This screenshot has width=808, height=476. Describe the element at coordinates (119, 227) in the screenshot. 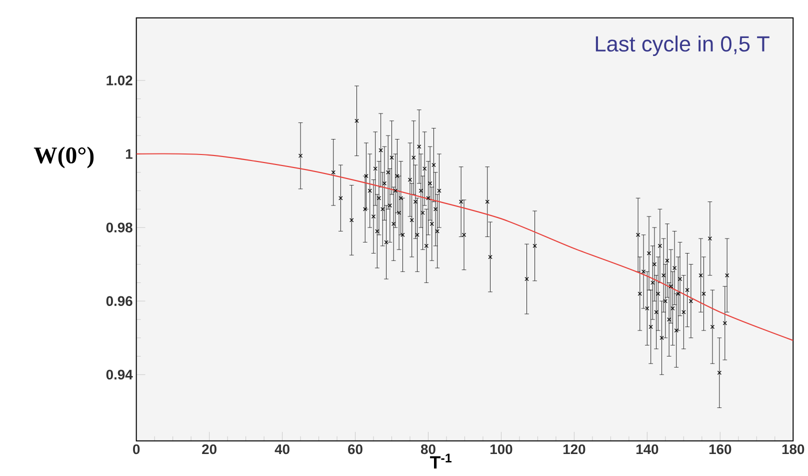

I see `y-tick-label: 0.98` at that location.